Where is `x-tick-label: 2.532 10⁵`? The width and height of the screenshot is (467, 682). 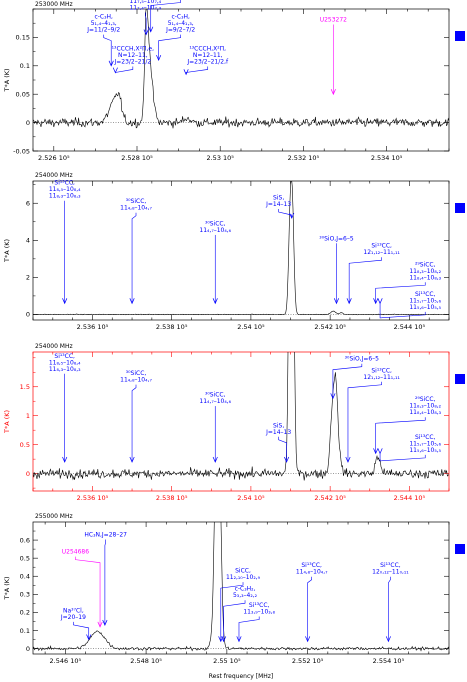 x-tick-label: 2.532 10⁵ is located at coordinates (304, 158).